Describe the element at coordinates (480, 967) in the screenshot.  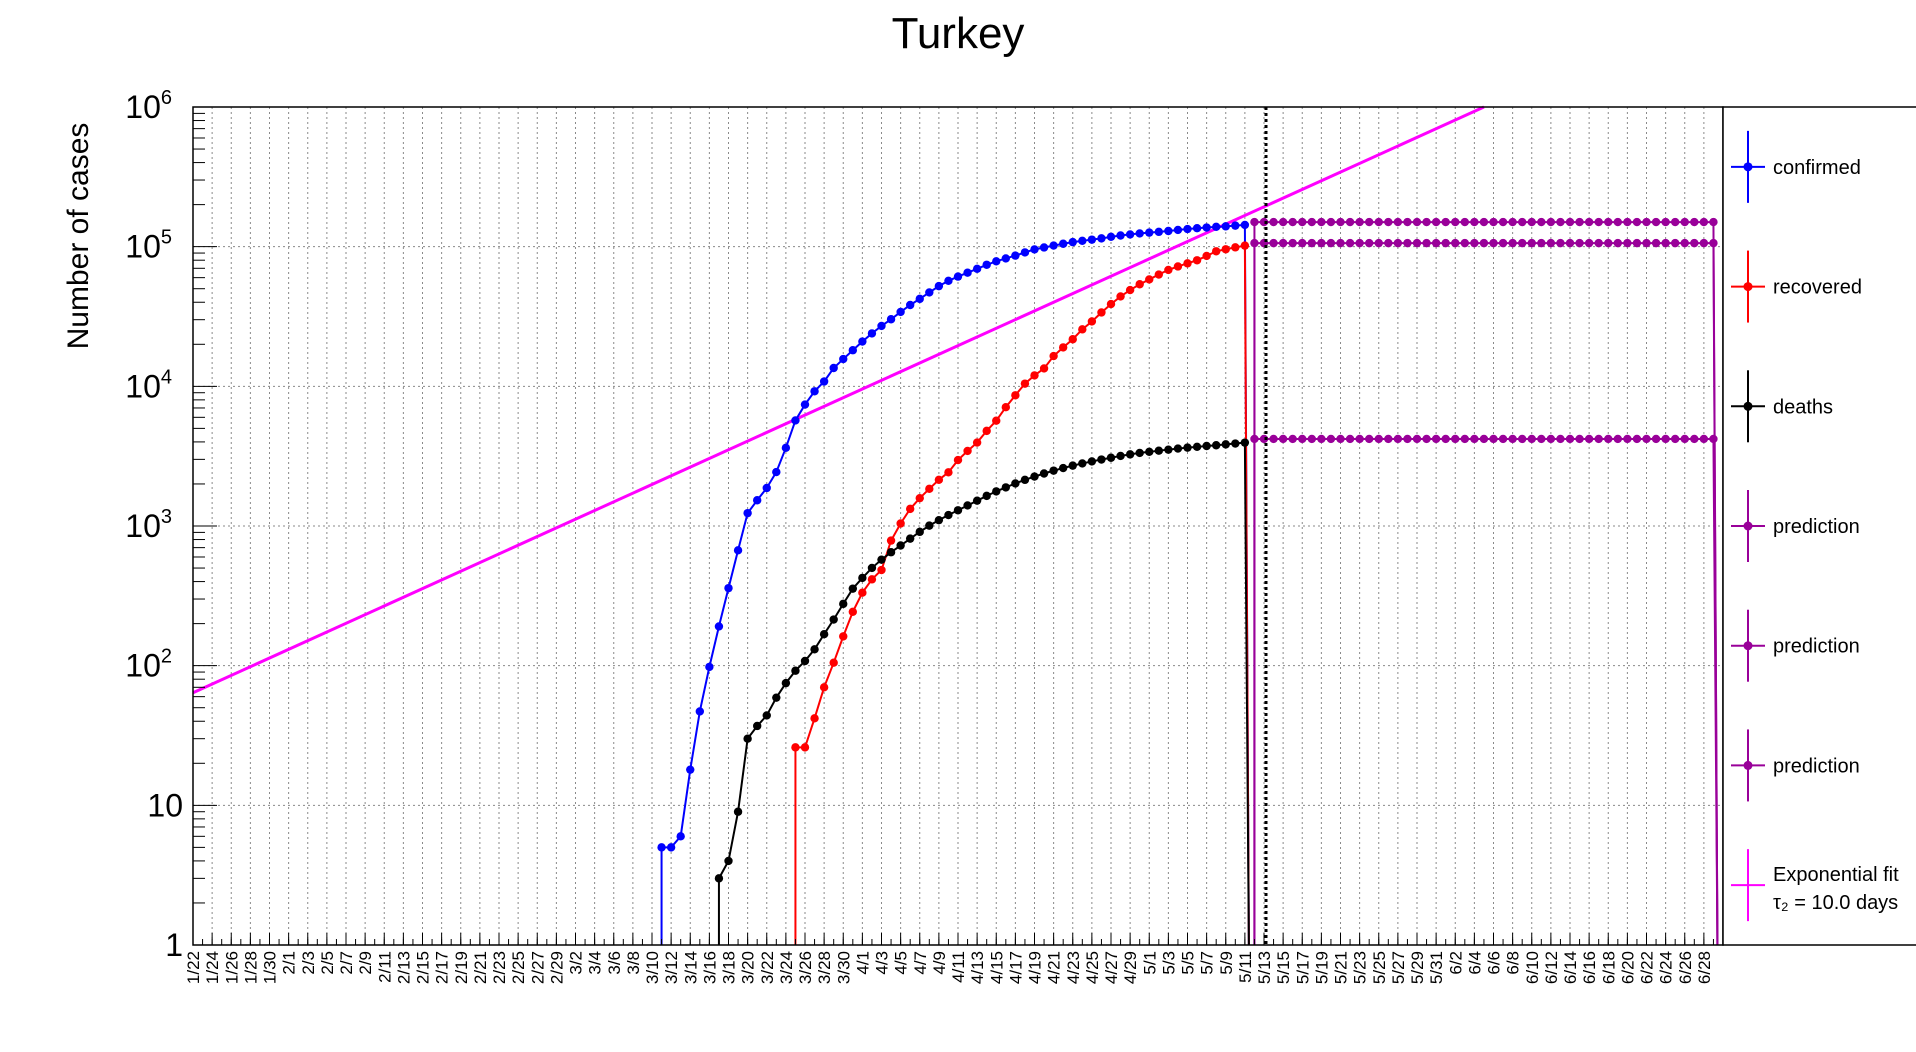
I see `x-tick-label: 2/21` at that location.